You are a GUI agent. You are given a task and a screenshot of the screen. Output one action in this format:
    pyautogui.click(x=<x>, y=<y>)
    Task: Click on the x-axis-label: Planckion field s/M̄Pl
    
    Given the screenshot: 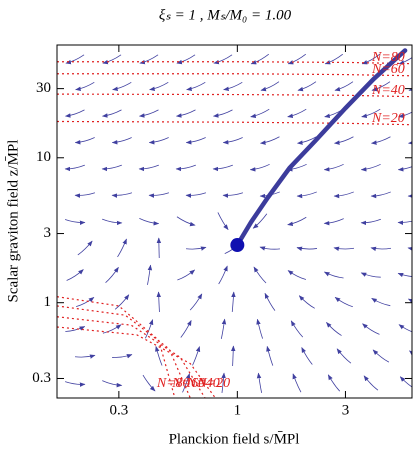 What is the action you would take?
    pyautogui.click(x=234, y=439)
    